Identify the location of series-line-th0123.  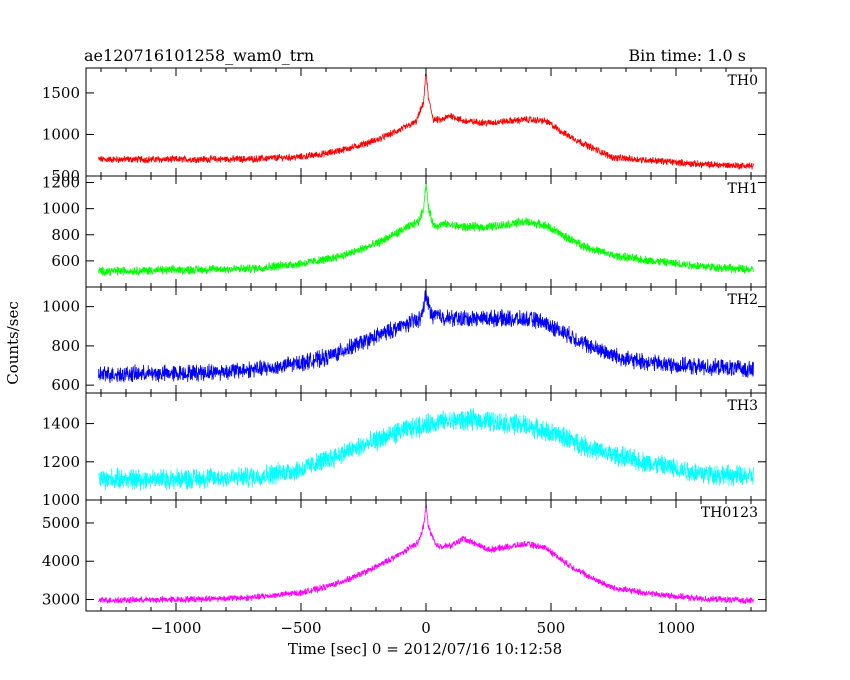
(426, 554).